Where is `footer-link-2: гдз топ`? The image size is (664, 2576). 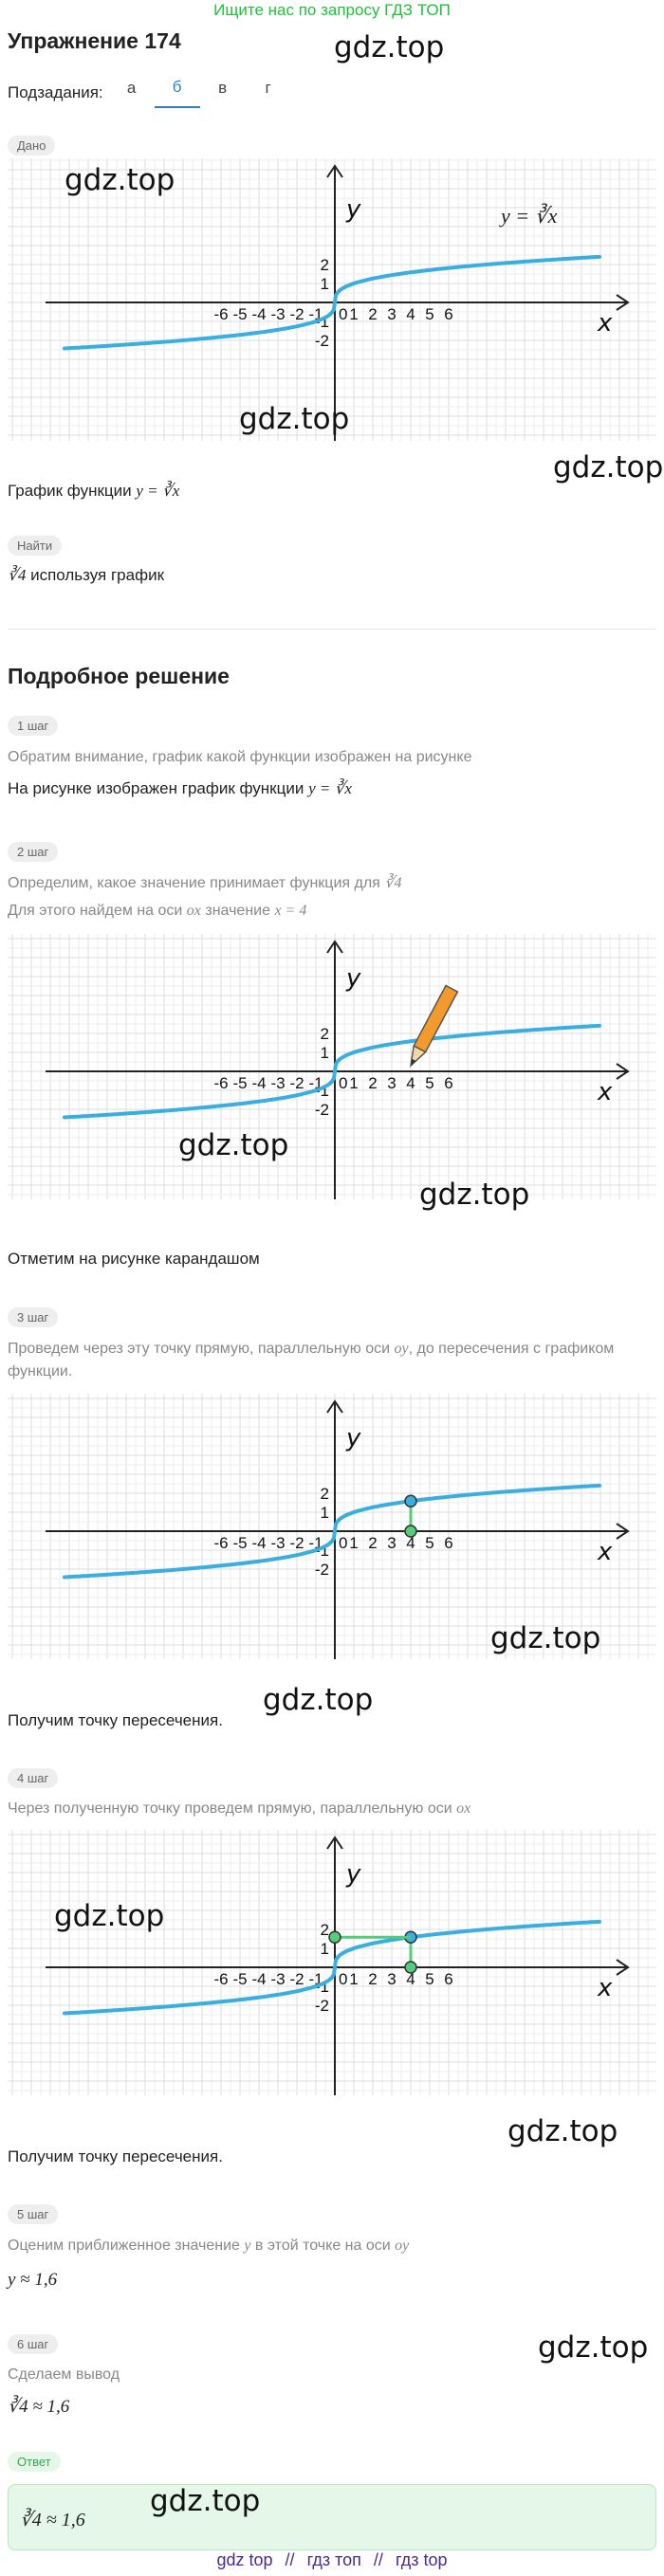 footer-link-2: гдз топ is located at coordinates (333, 2559).